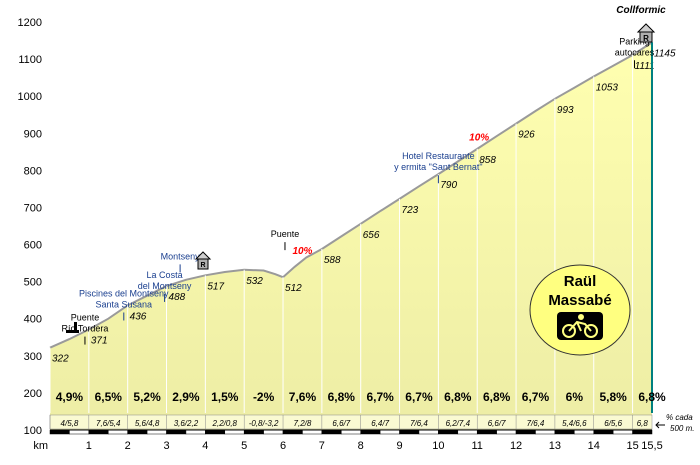  What do you see at coordinates (580, 326) in the screenshot?
I see `cyclist-icon` at bounding box center [580, 326].